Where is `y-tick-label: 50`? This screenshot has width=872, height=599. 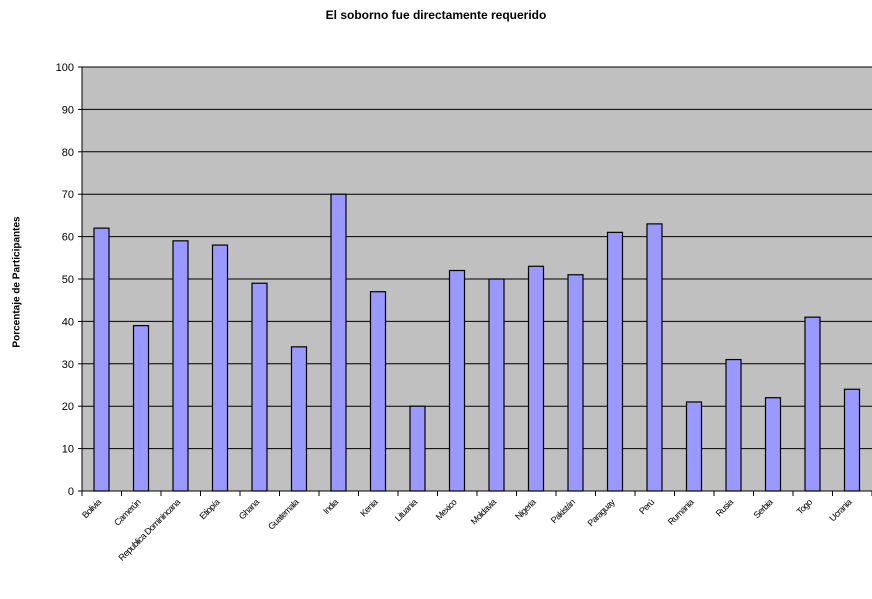
y-tick-label: 50 is located at coordinates (68, 280).